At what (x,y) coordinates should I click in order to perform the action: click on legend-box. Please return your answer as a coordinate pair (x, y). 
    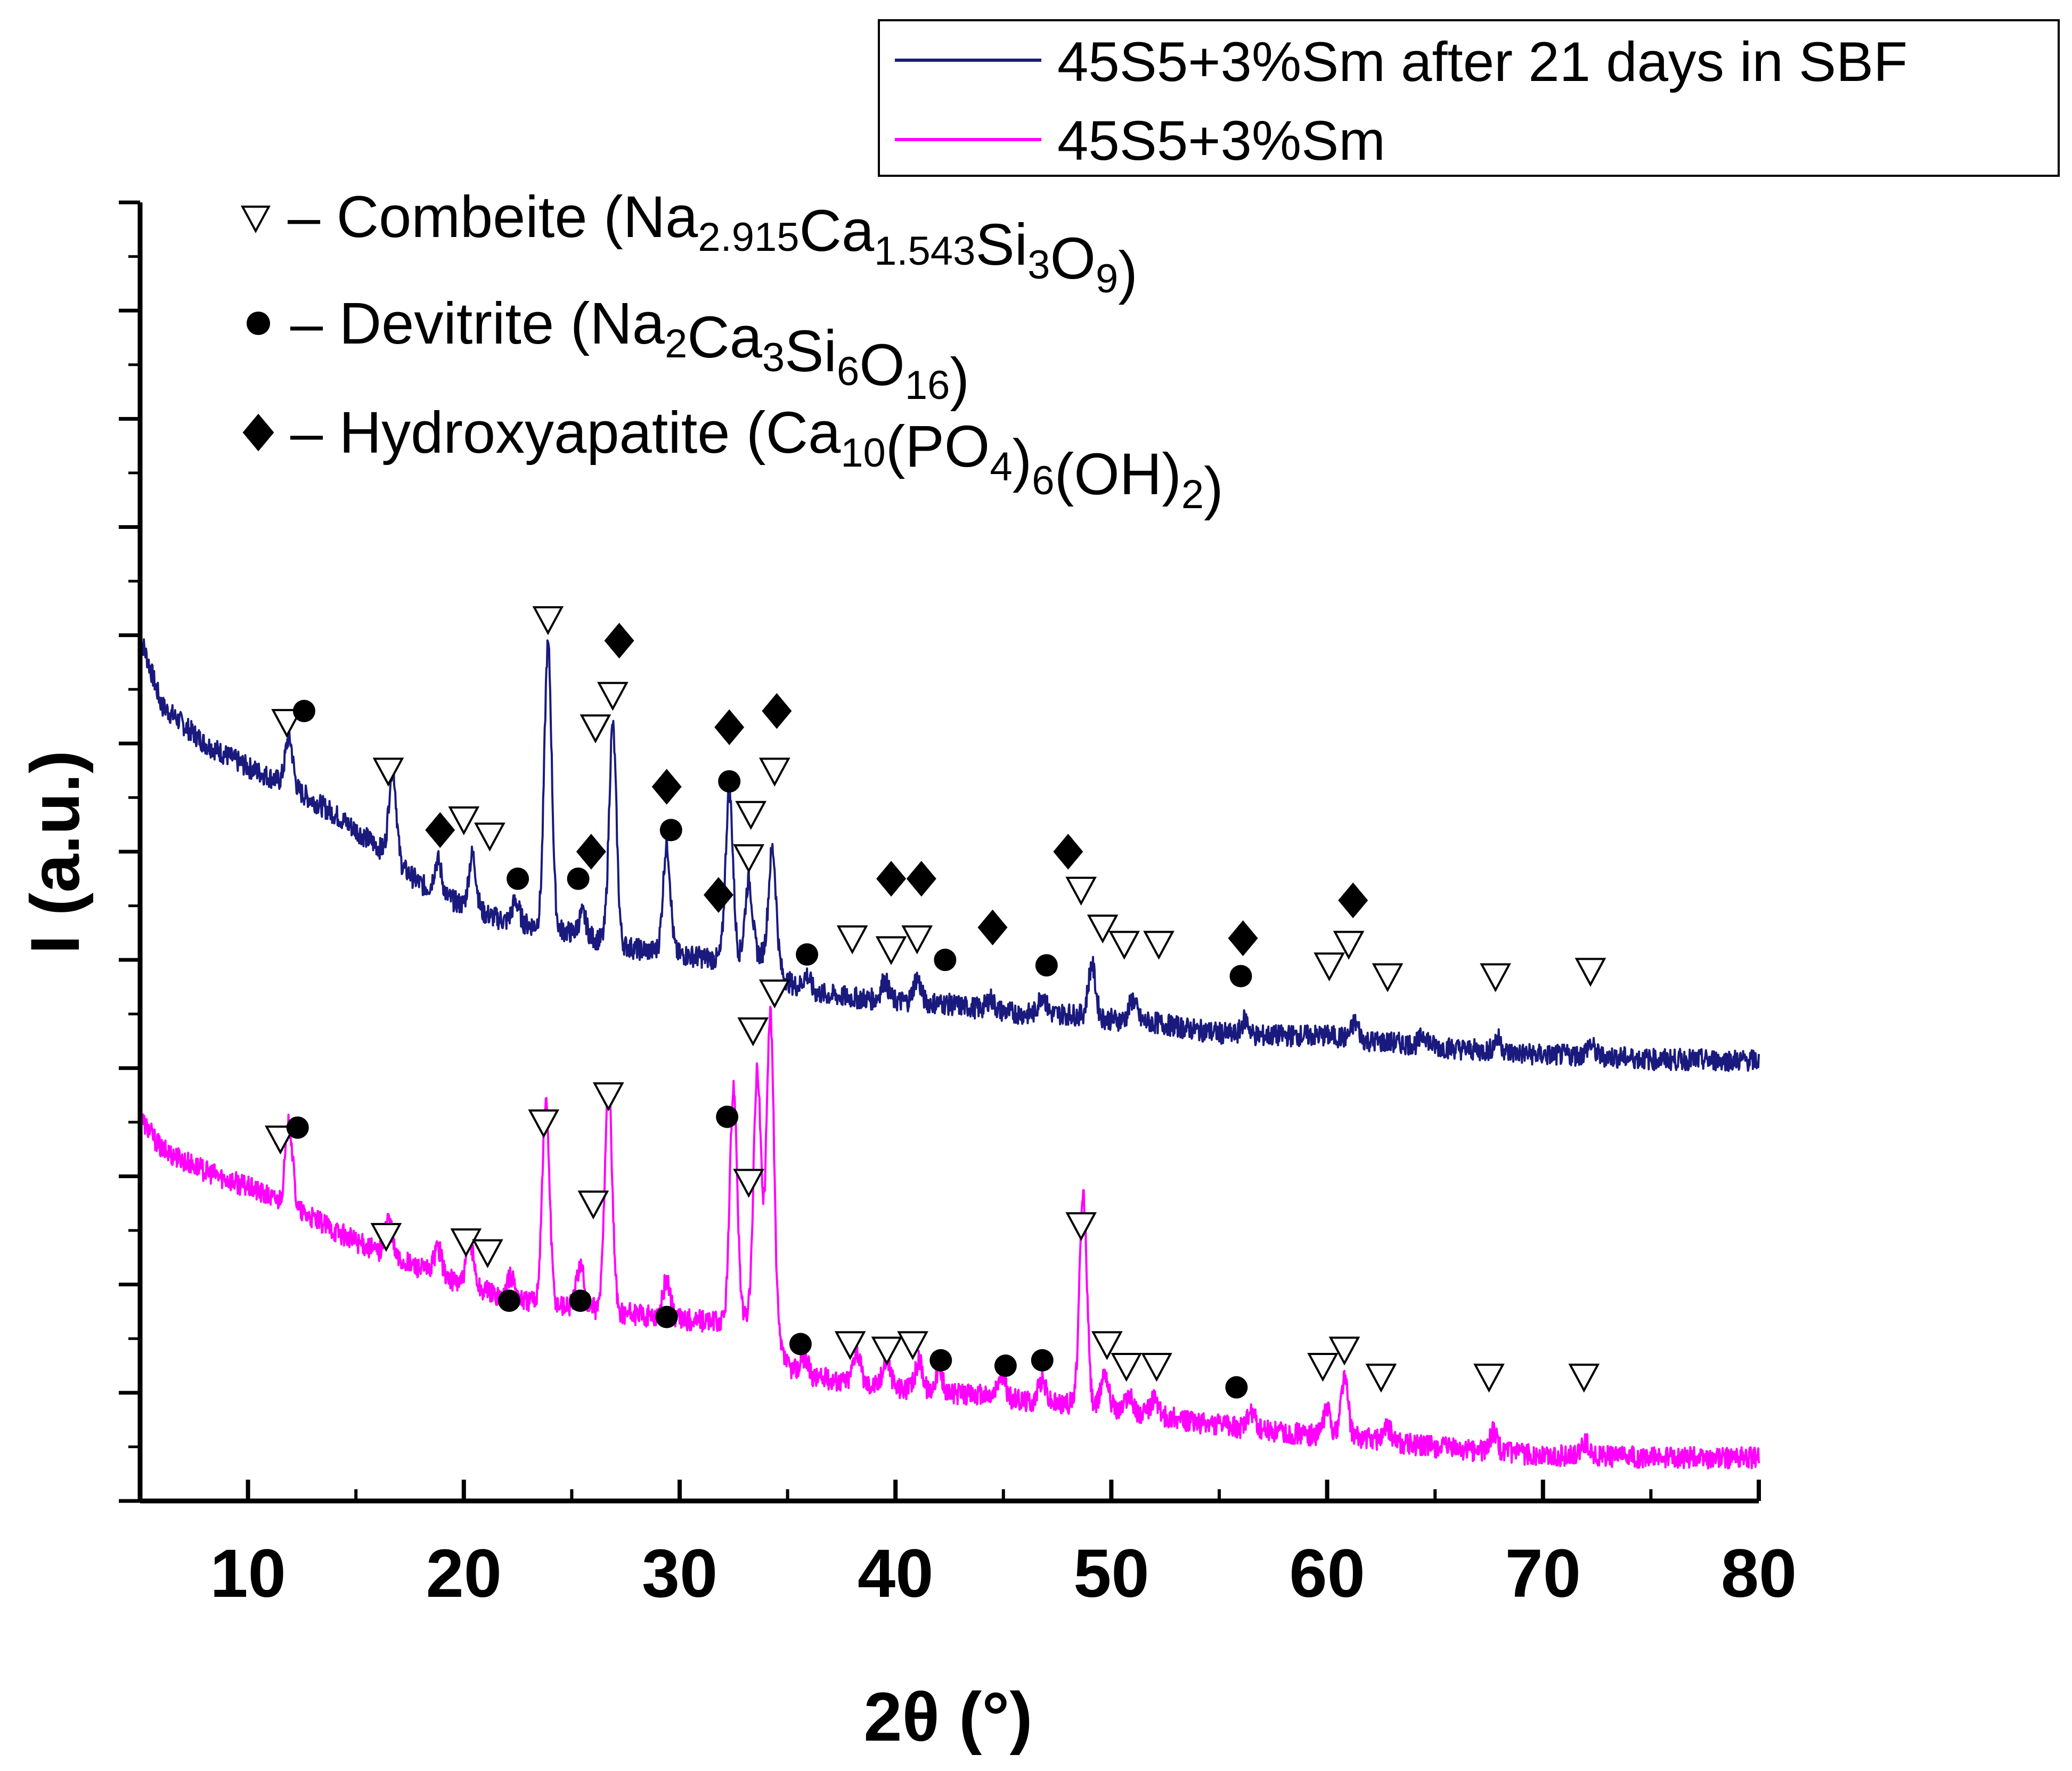
    Looking at the image, I should click on (1469, 98).